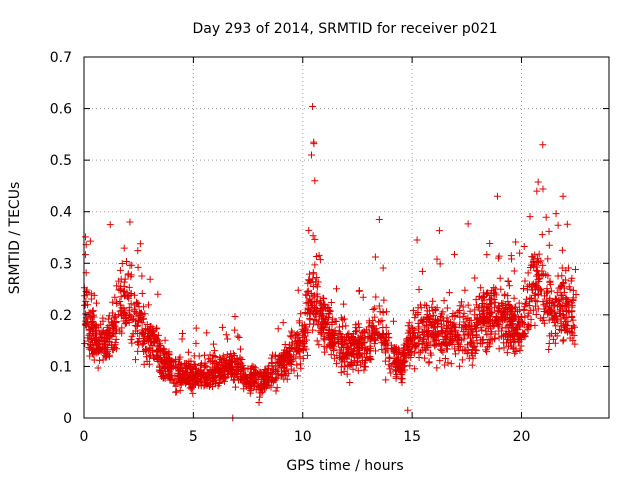 The image size is (640, 480). Describe the element at coordinates (522, 437) in the screenshot. I see `x-tick-label: 20` at that location.